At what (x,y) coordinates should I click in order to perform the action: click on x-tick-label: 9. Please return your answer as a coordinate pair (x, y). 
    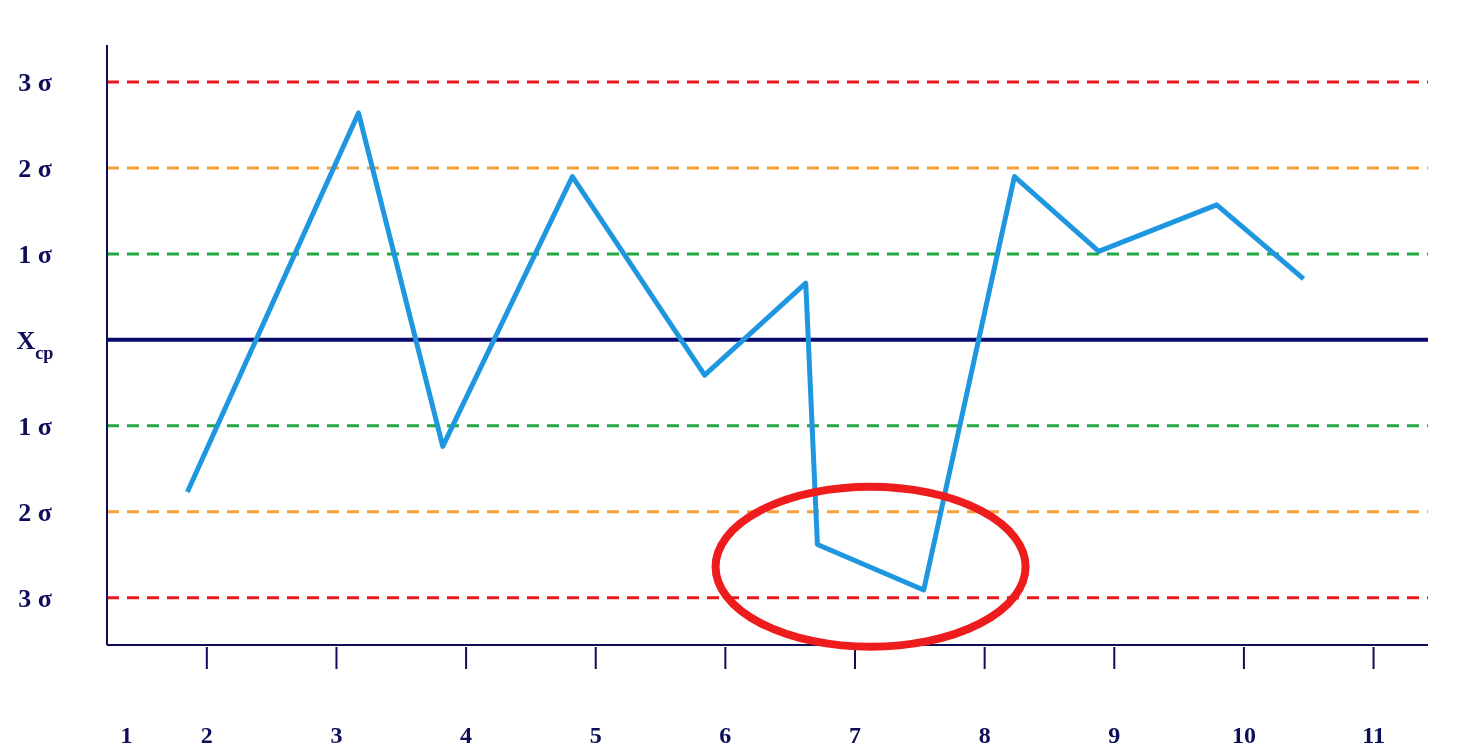
    Looking at the image, I should click on (1114, 735).